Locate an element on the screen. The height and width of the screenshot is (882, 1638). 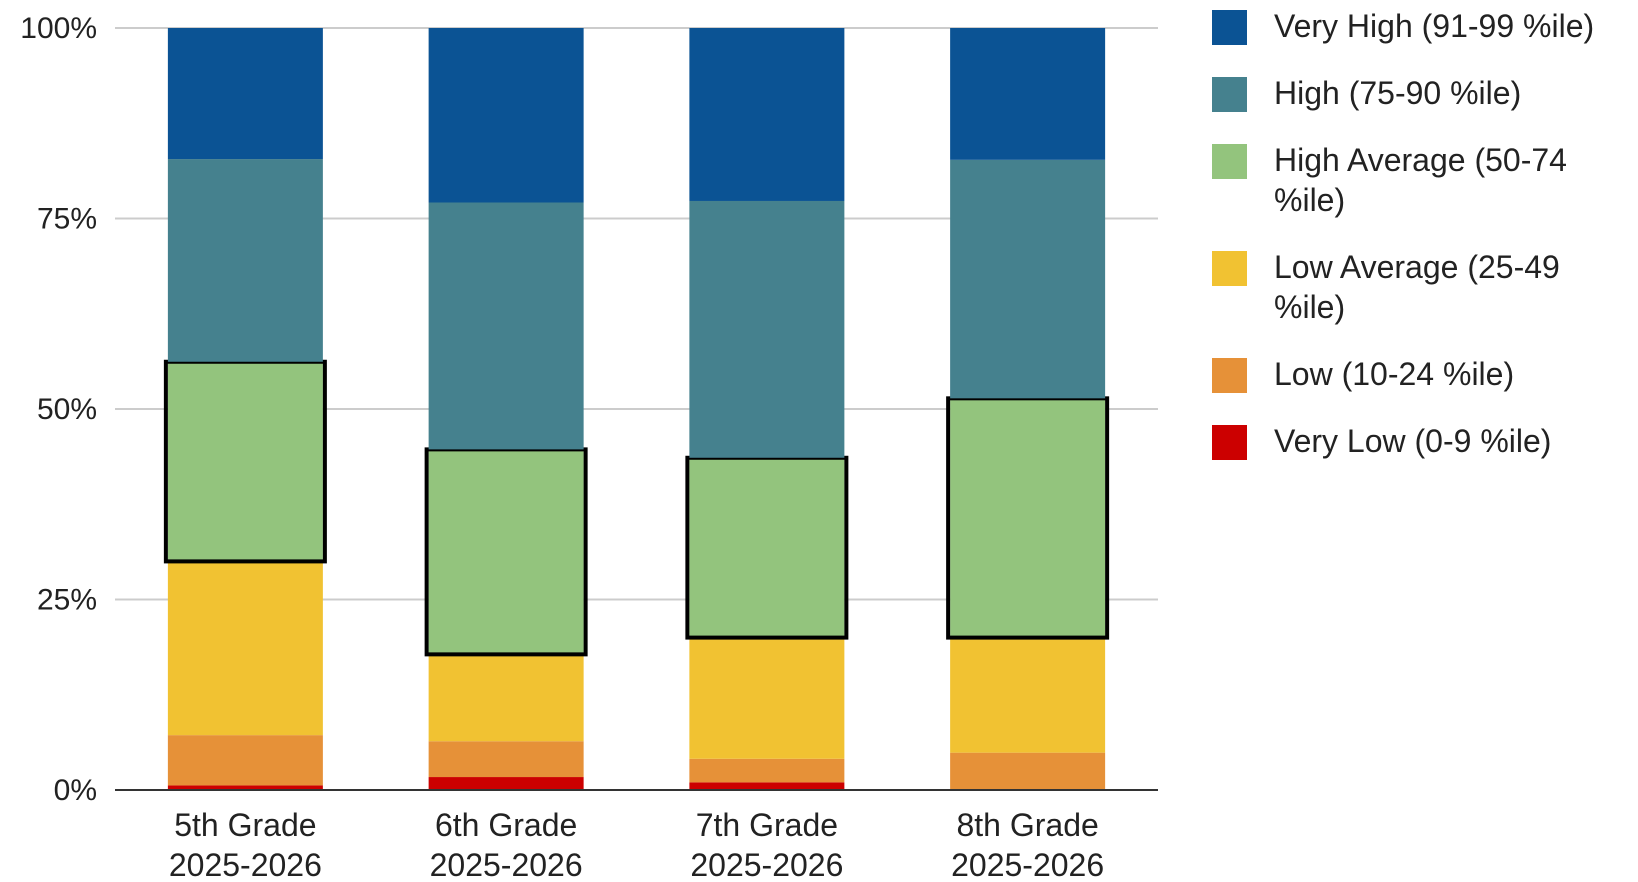
y-tick-label: 25% is located at coordinates (67, 600).